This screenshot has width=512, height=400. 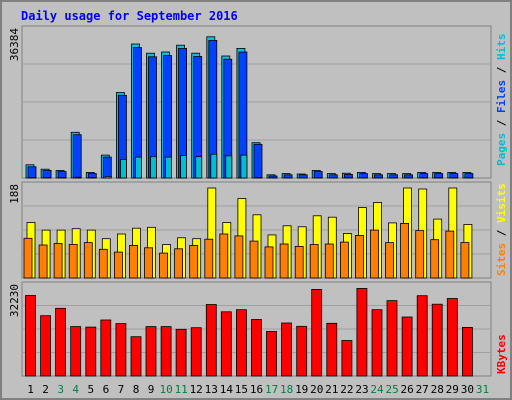 I want to click on x-tick-label: 23, so click(x=361, y=389).